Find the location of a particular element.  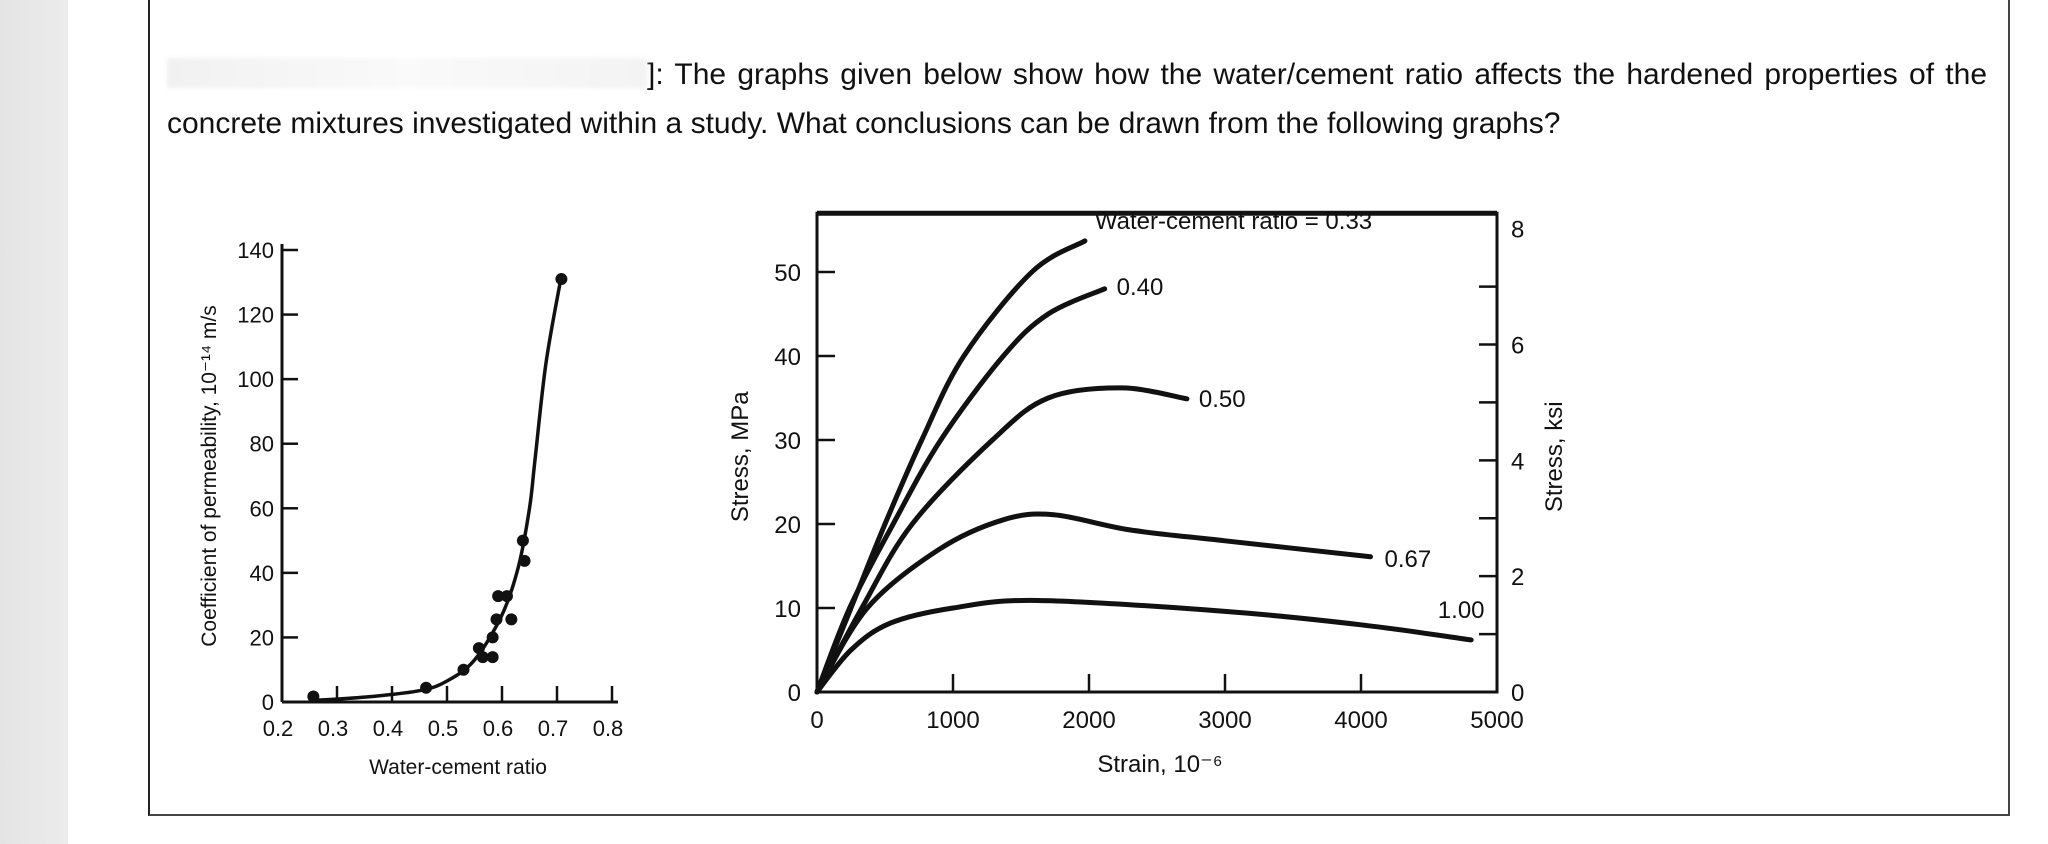

x-tick-label: 2000 is located at coordinates (1088, 720).